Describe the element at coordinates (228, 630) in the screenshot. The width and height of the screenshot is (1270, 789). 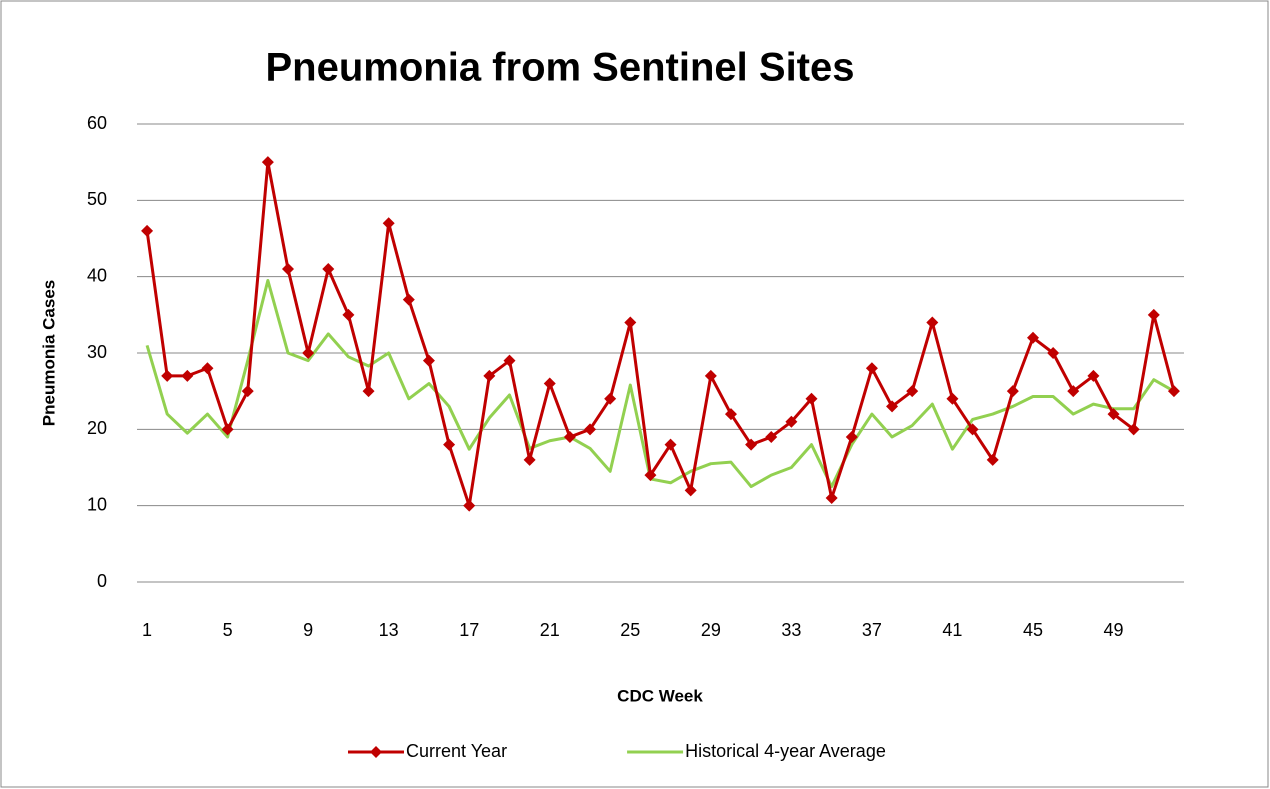
I see `x-tick-label: 5` at that location.